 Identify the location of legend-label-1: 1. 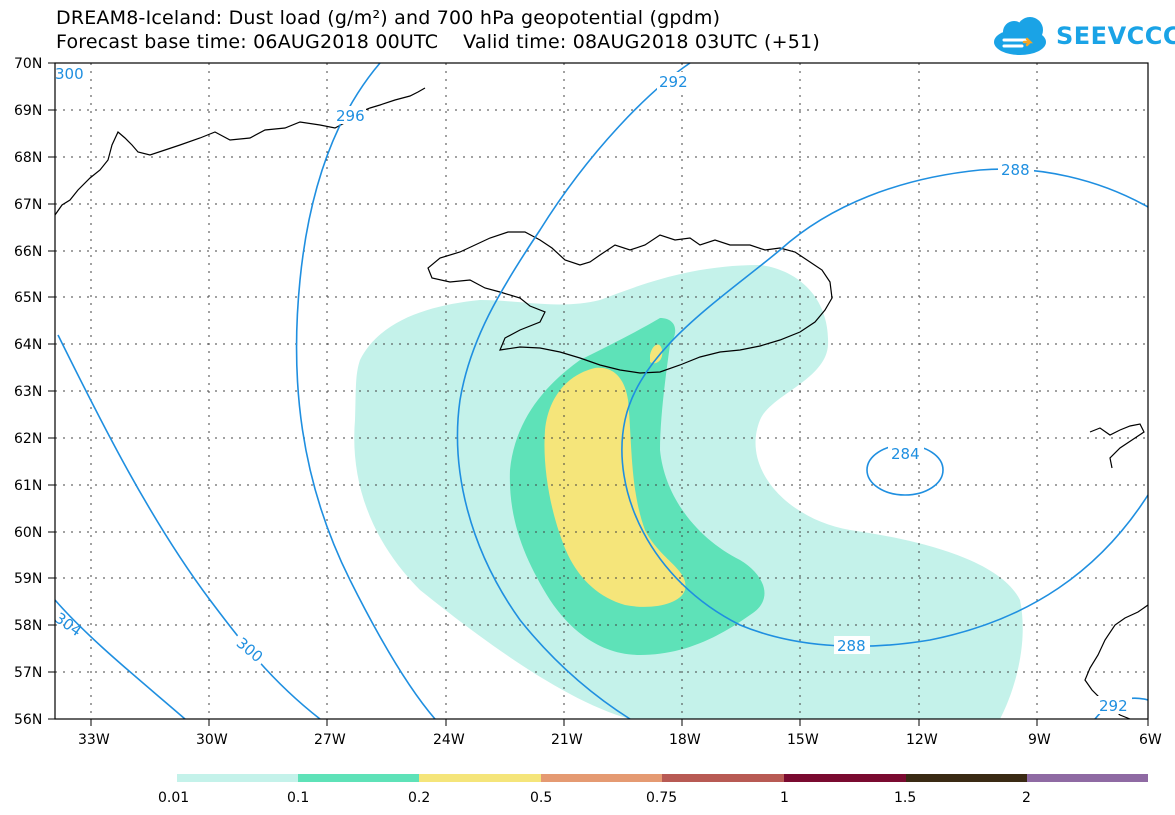
(784, 798).